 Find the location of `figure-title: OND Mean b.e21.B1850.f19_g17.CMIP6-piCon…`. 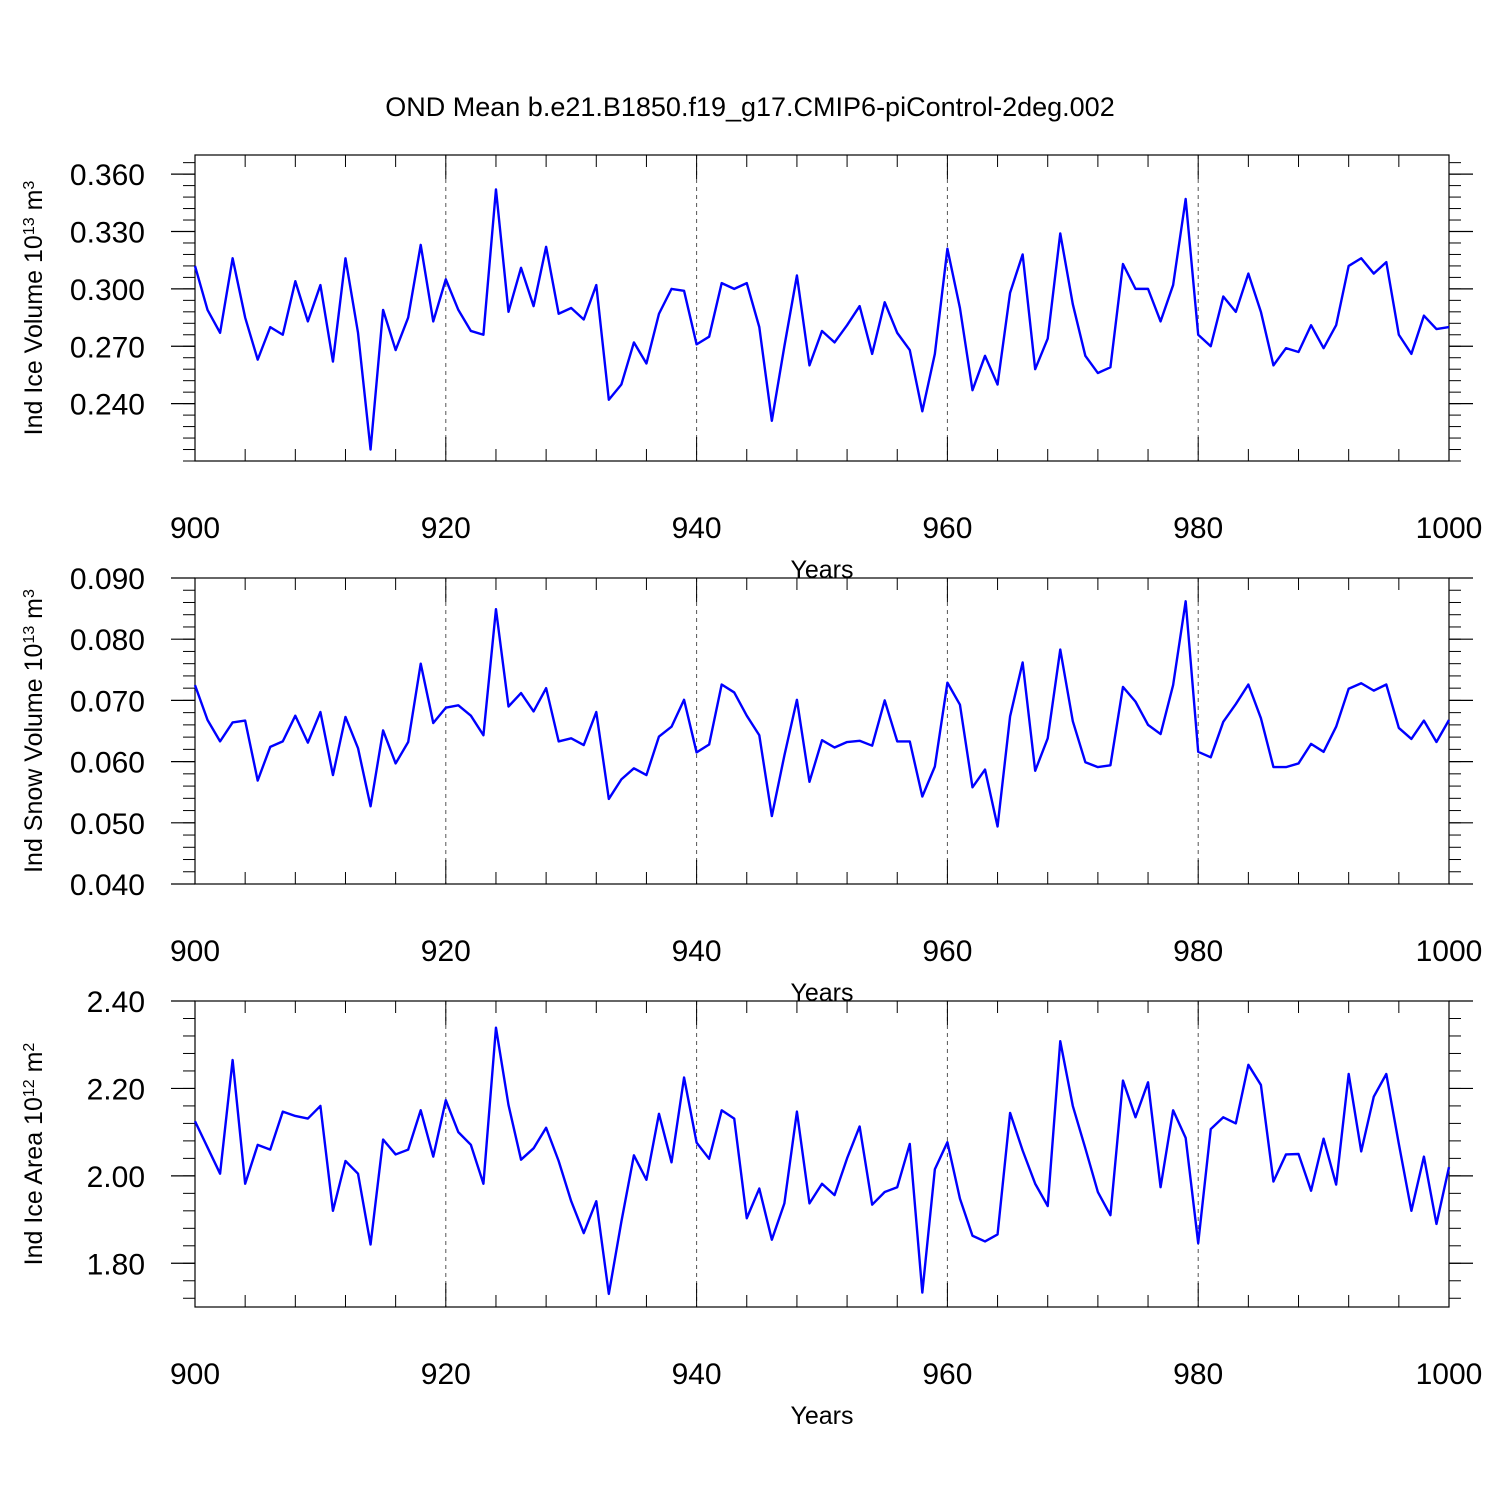

figure-title: OND Mean b.e21.B1850.f19_g17.CMIP6-piCon… is located at coordinates (750, 107).